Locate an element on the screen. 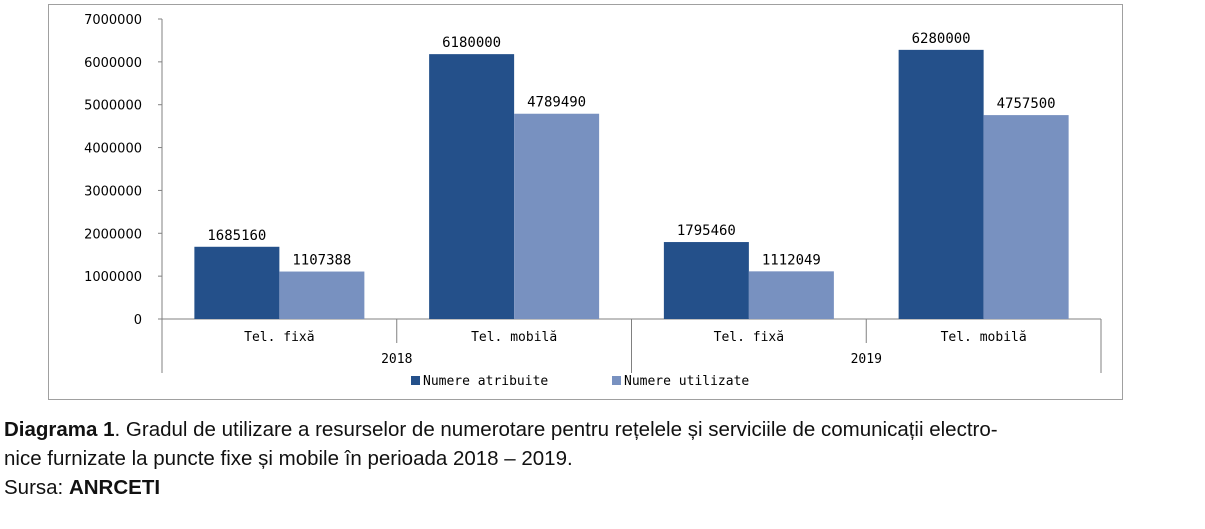 The width and height of the screenshot is (1205, 529). y-tick-label: 6000000 is located at coordinates (113, 63).